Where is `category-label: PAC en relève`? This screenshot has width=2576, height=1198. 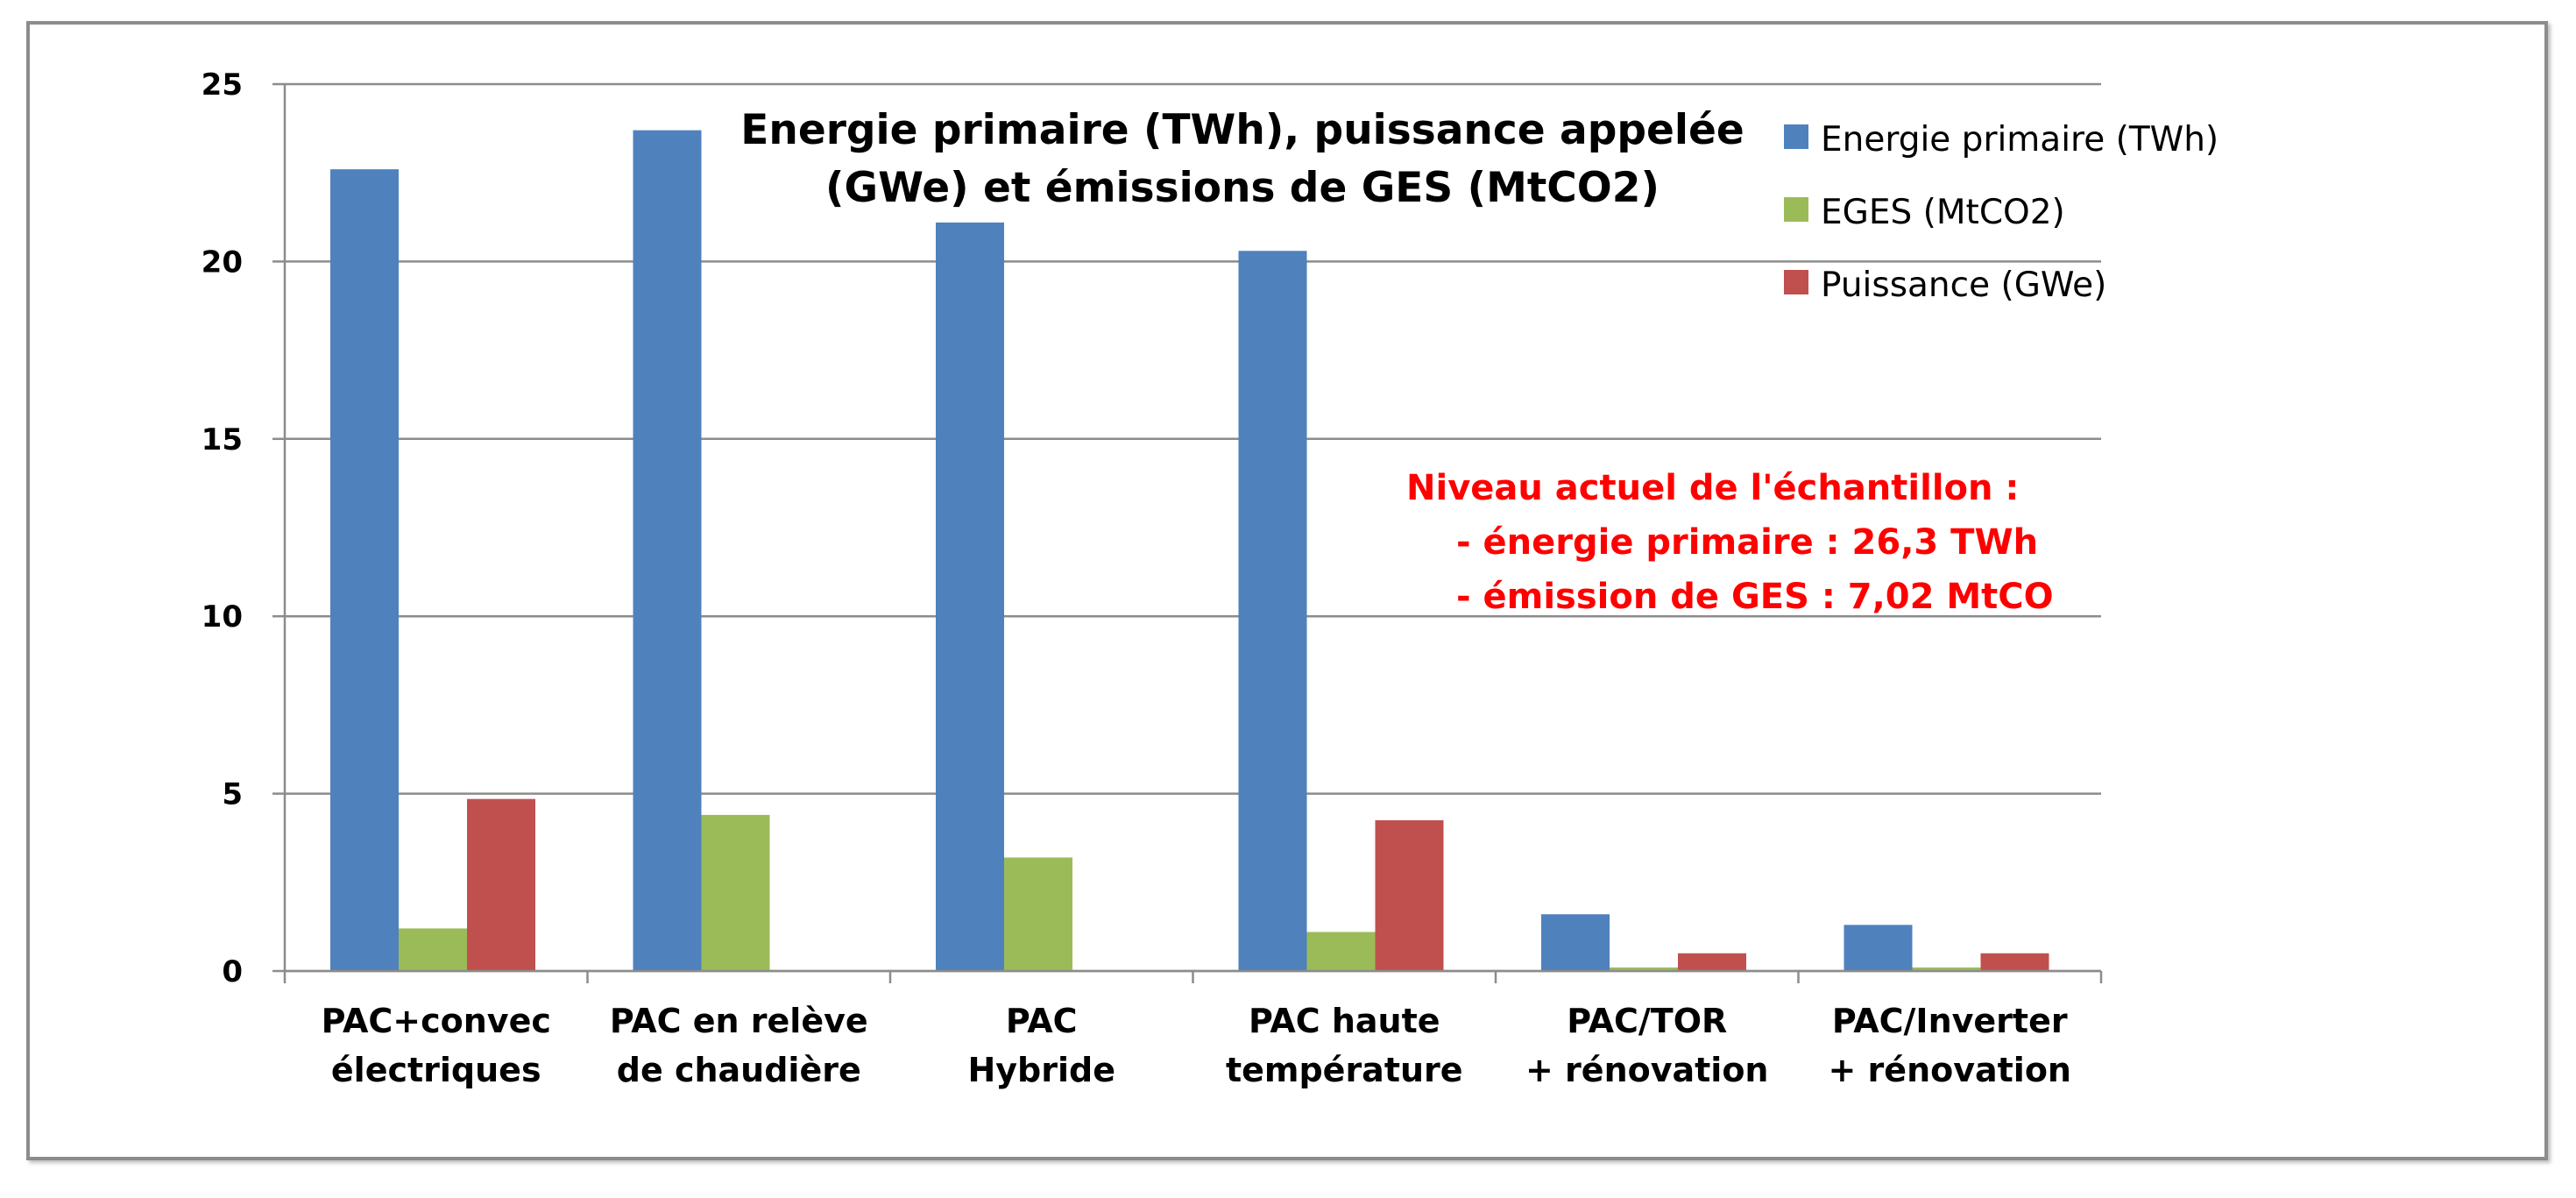
category-label: PAC en relève is located at coordinates (739, 1021).